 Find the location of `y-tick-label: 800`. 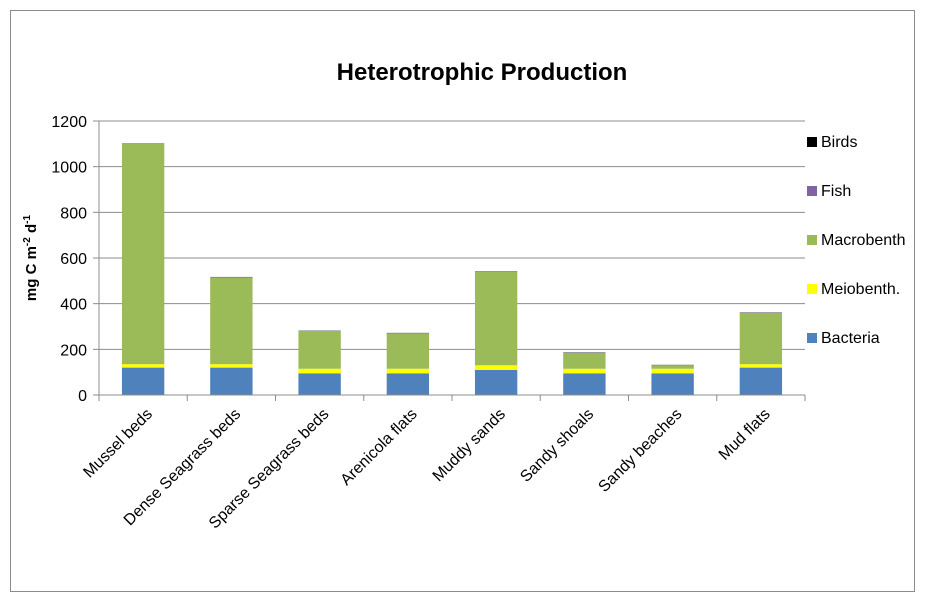

y-tick-label: 800 is located at coordinates (73, 213).